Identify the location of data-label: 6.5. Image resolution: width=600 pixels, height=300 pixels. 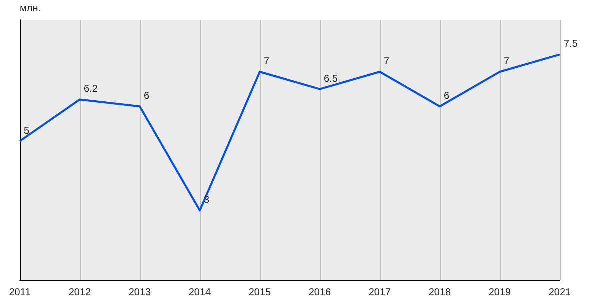
(331, 79).